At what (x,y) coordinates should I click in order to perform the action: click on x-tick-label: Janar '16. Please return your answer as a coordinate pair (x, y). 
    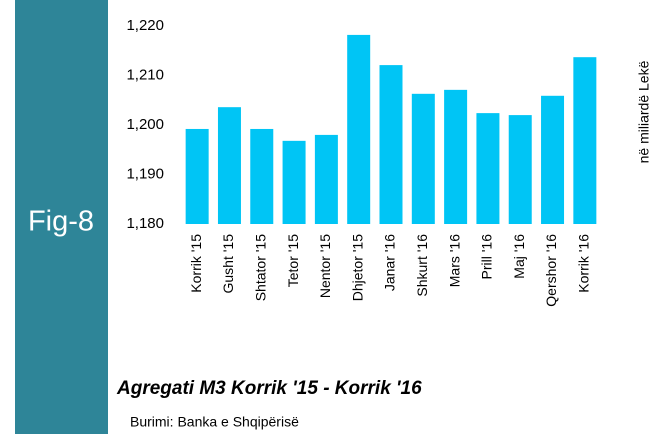
    Looking at the image, I should click on (390, 262).